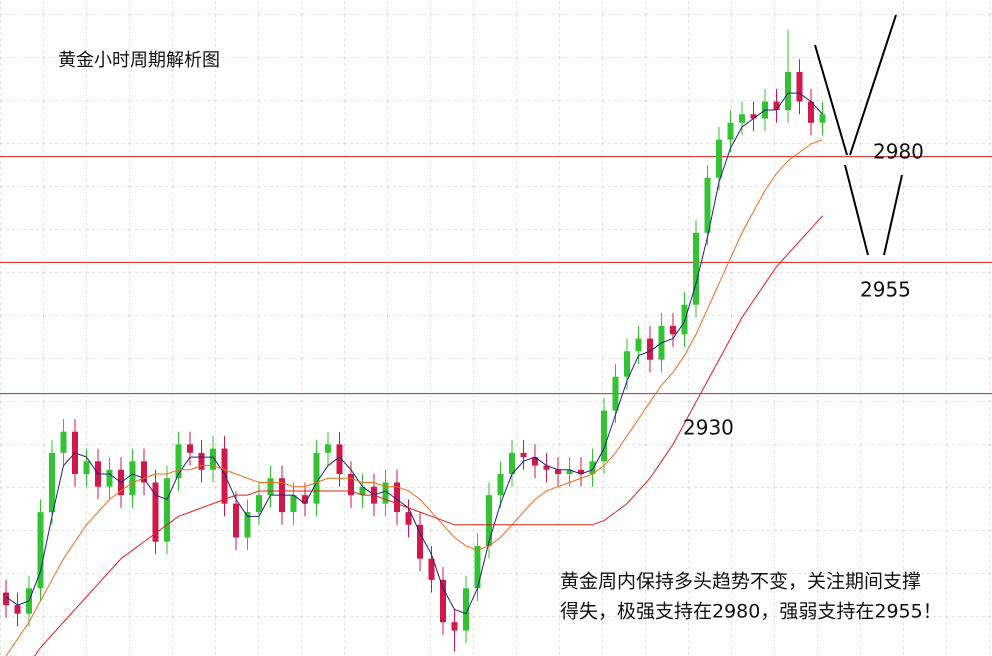 Image resolution: width=992 pixels, height=656 pixels. I want to click on annotation: 2955, so click(885, 290).